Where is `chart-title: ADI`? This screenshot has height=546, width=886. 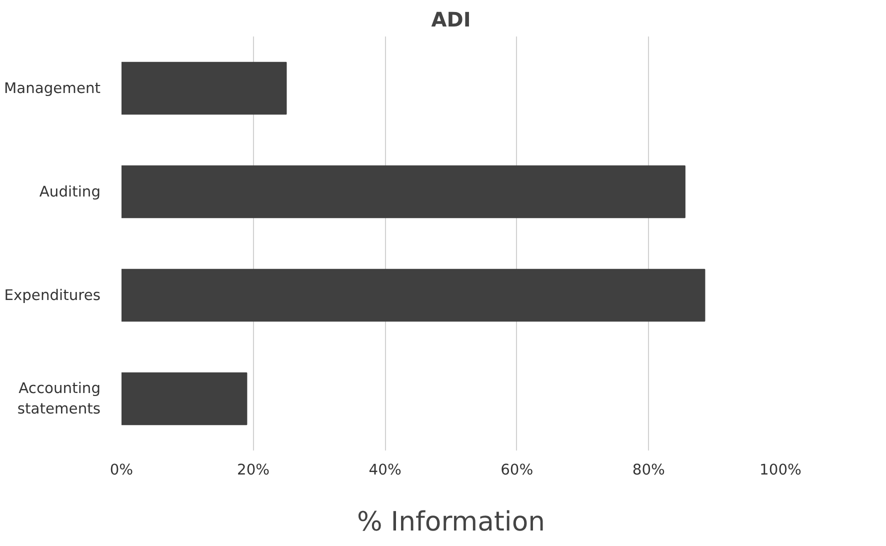 chart-title: ADI is located at coordinates (451, 20).